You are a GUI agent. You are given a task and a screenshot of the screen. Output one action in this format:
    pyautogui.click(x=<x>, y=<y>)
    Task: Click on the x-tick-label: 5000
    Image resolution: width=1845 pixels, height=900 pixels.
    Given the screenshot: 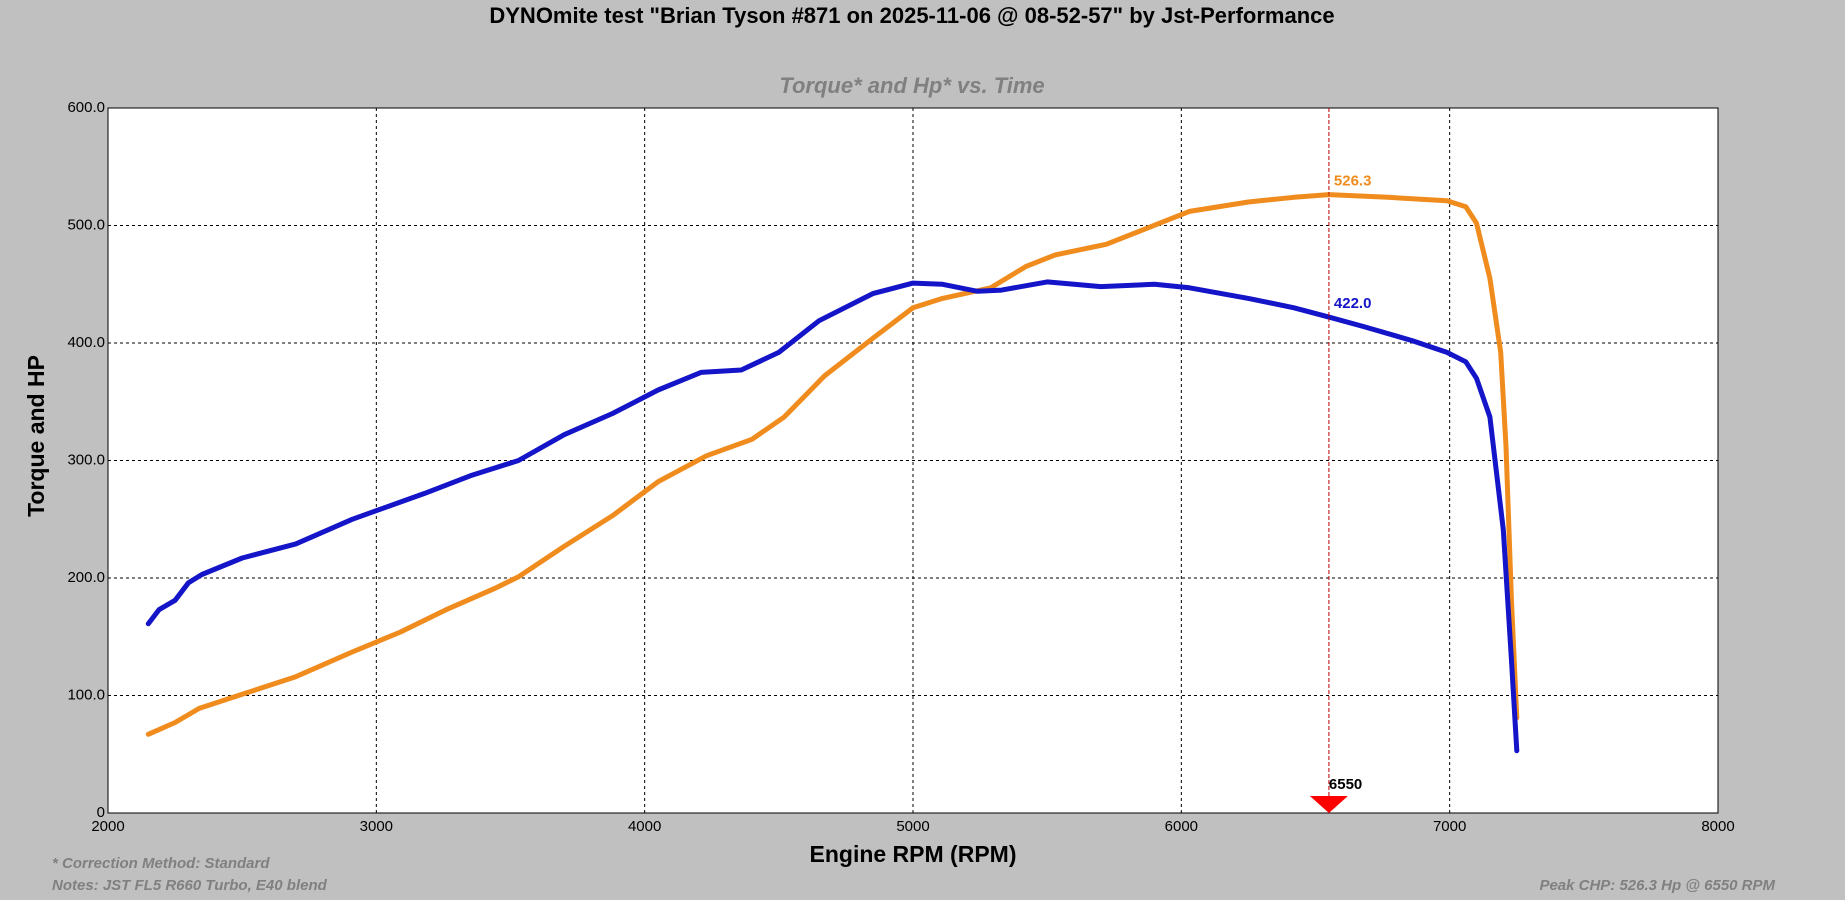 What is the action you would take?
    pyautogui.click(x=912, y=826)
    